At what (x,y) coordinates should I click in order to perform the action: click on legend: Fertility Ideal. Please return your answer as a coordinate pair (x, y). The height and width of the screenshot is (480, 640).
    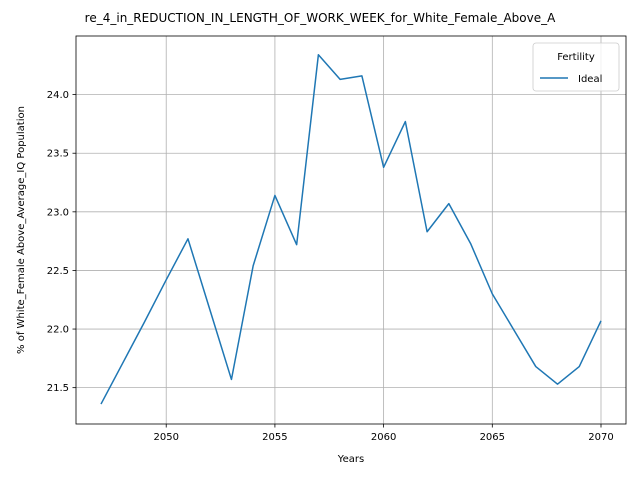
    Looking at the image, I should click on (576, 67).